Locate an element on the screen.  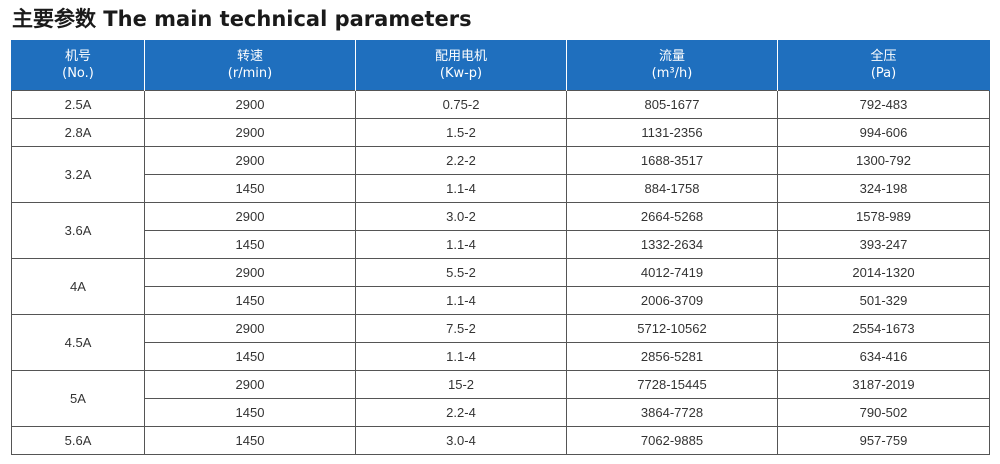
table-row: 1450 1.1-4 2856-5281 634-416 is located at coordinates (501, 356).